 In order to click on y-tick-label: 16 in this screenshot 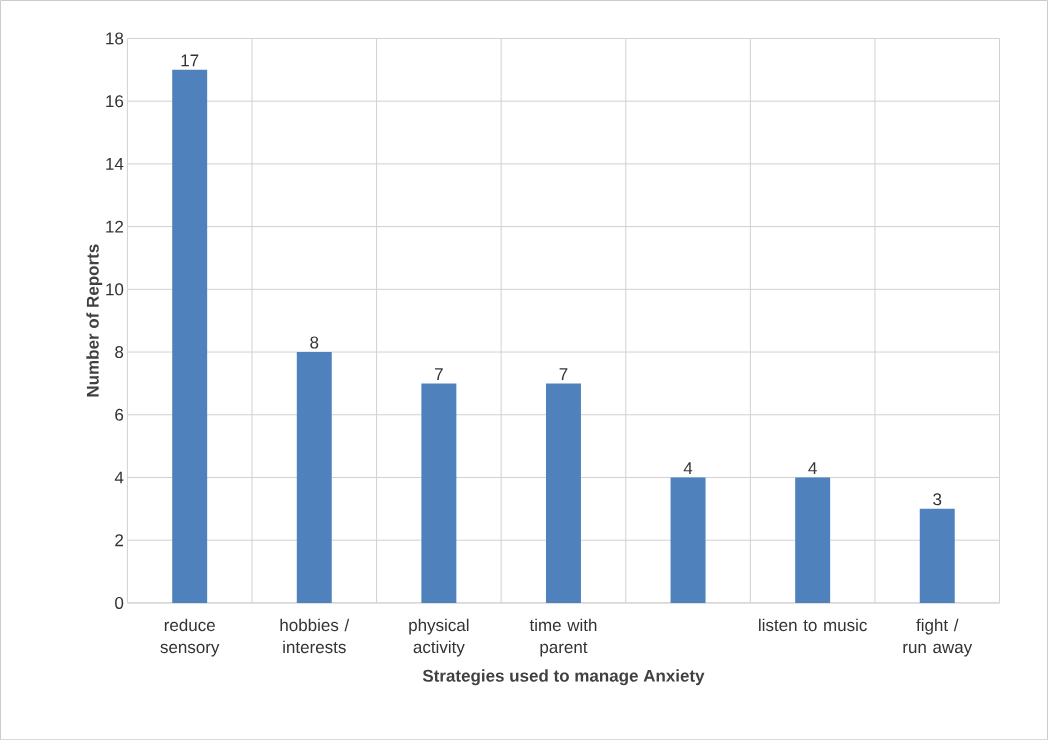, I will do `click(115, 101)`.